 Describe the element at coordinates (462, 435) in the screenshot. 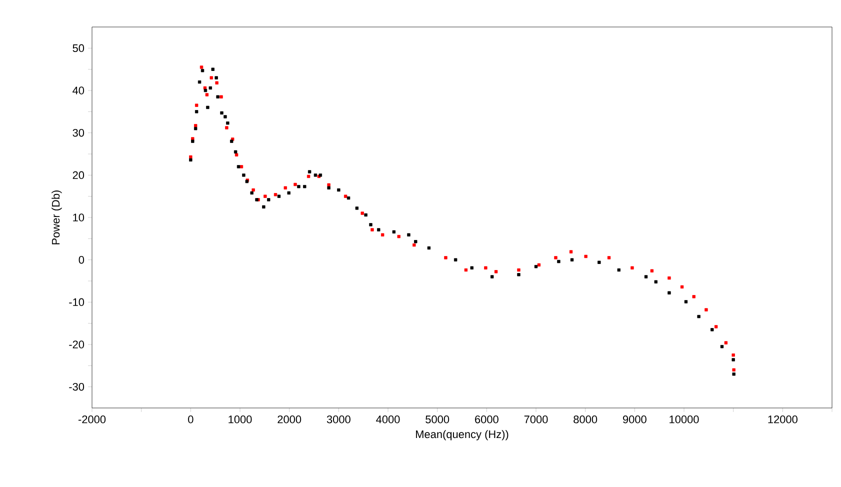

I see `x-axis-title: Mean(quency (Hz))` at that location.